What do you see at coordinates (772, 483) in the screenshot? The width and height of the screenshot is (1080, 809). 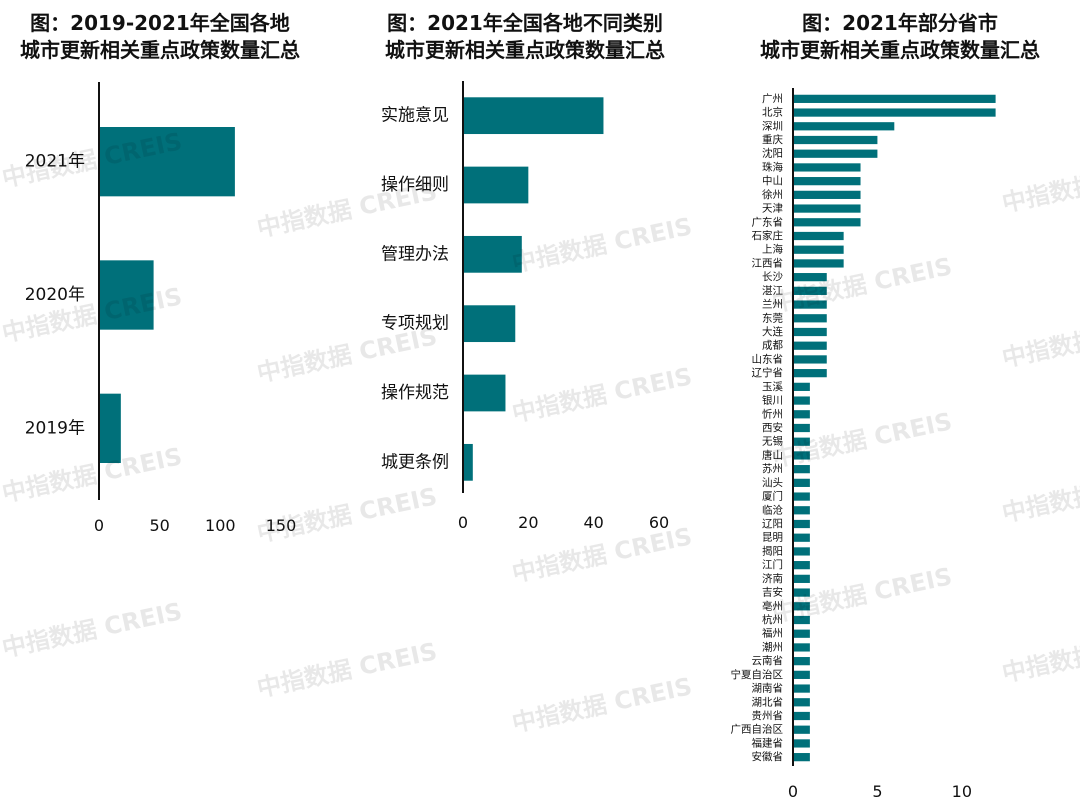 I see `category-label: 汕头` at bounding box center [772, 483].